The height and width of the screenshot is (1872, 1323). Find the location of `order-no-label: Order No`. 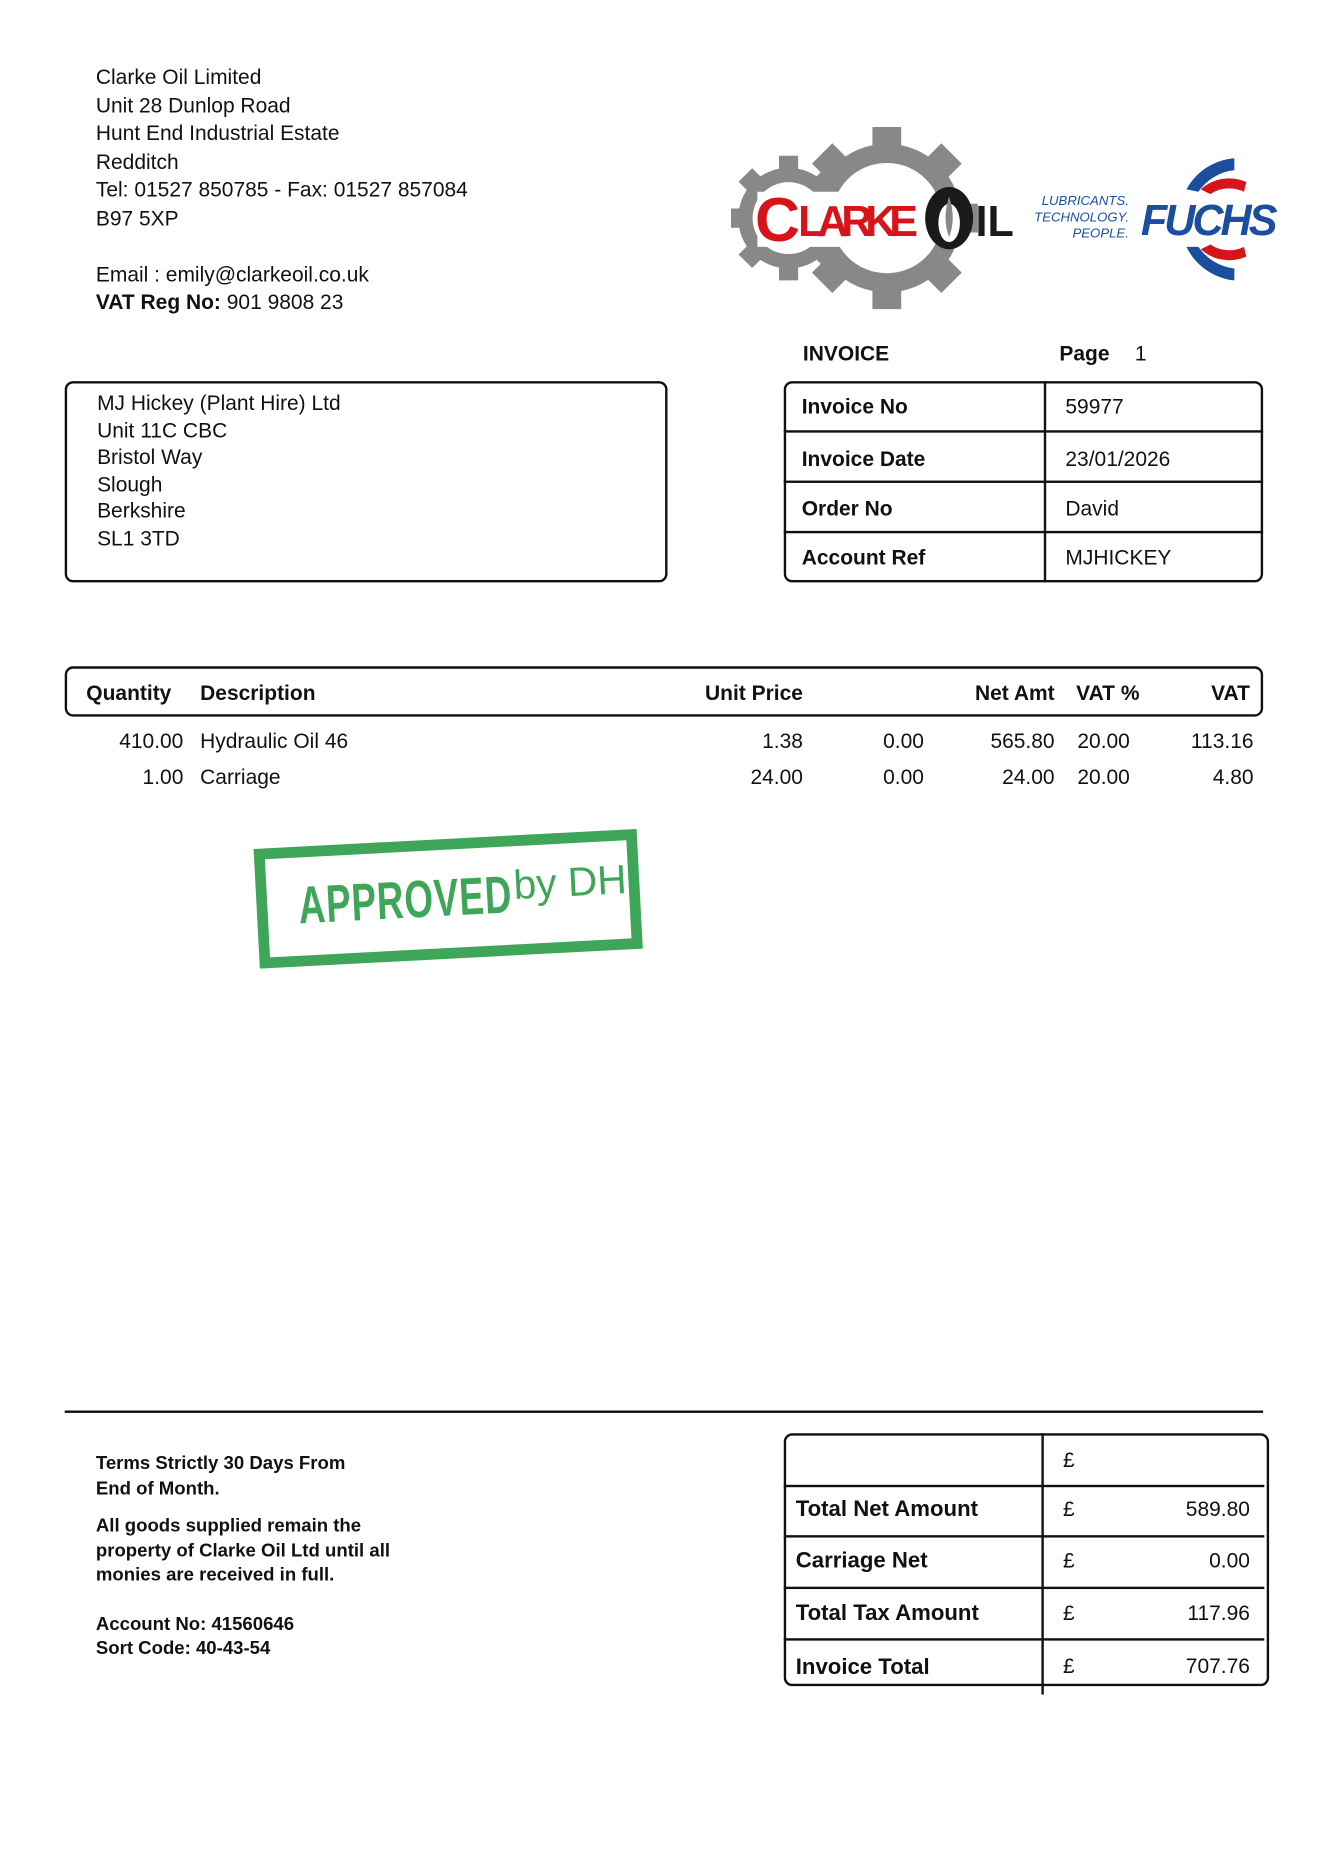

order-no-label: Order No is located at coordinates (847, 508).